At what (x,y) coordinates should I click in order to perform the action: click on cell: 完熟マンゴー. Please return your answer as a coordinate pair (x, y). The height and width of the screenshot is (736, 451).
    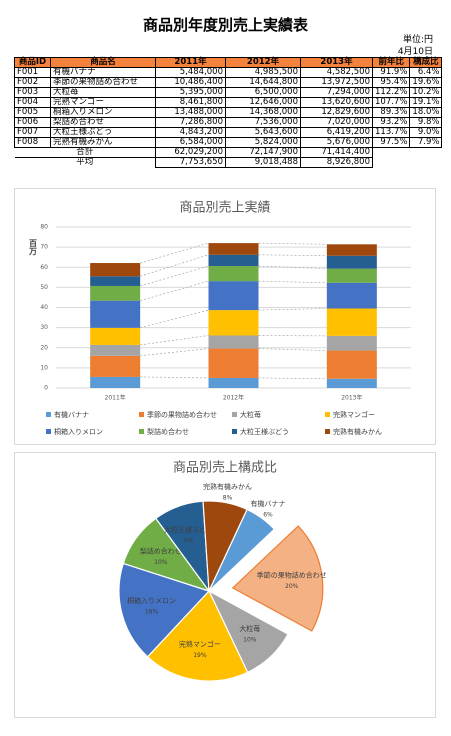
    Looking at the image, I should click on (103, 102).